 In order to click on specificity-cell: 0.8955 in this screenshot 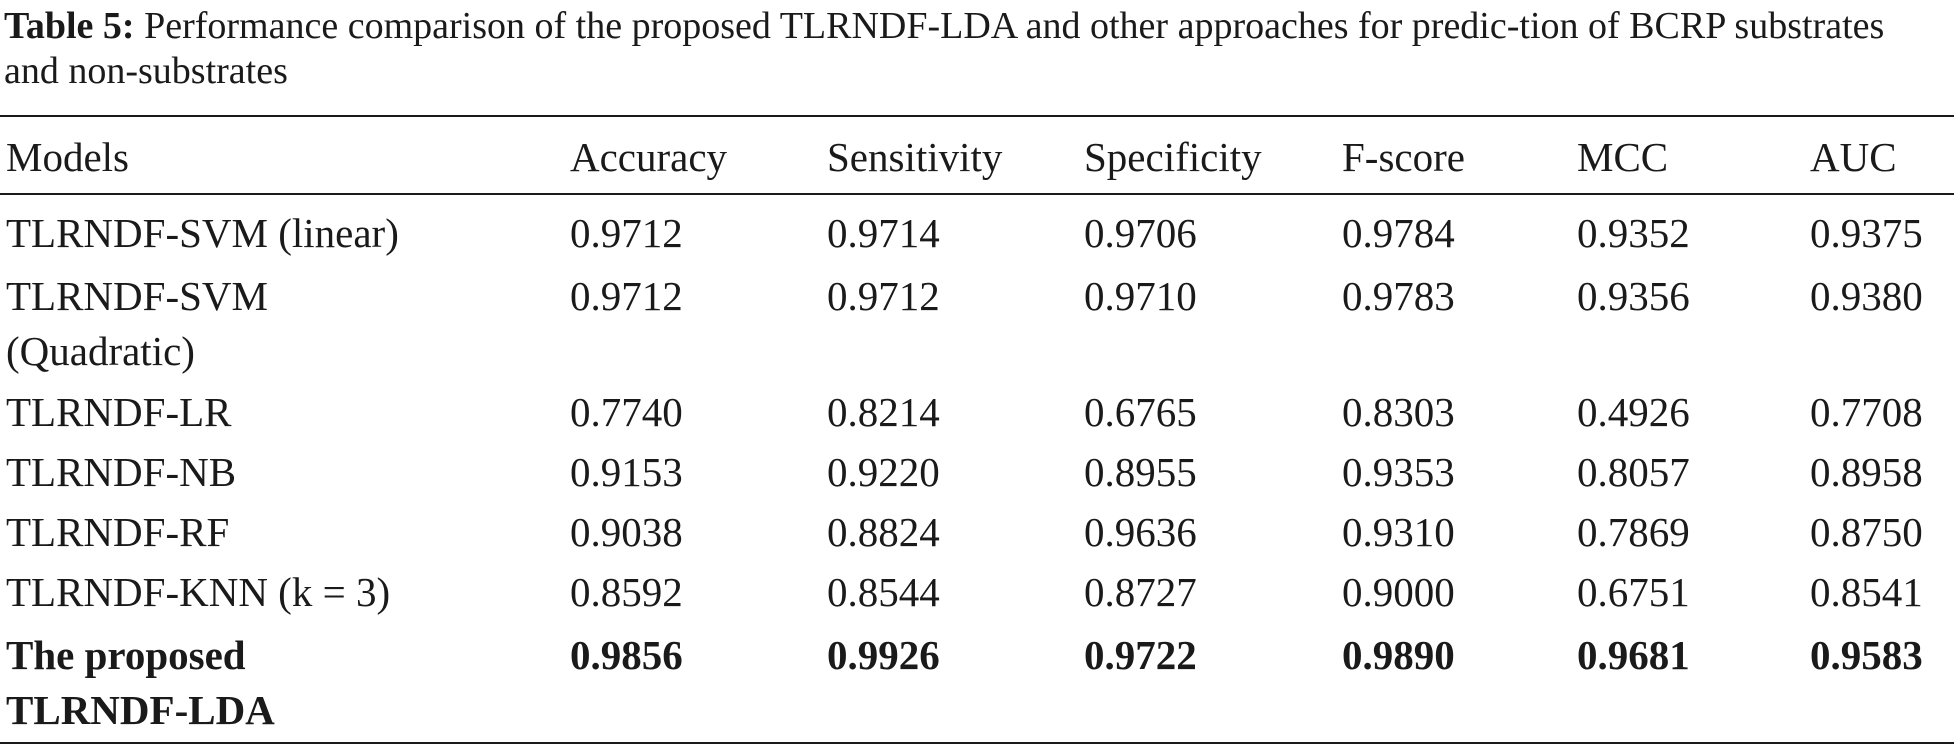, I will do `click(1140, 472)`.